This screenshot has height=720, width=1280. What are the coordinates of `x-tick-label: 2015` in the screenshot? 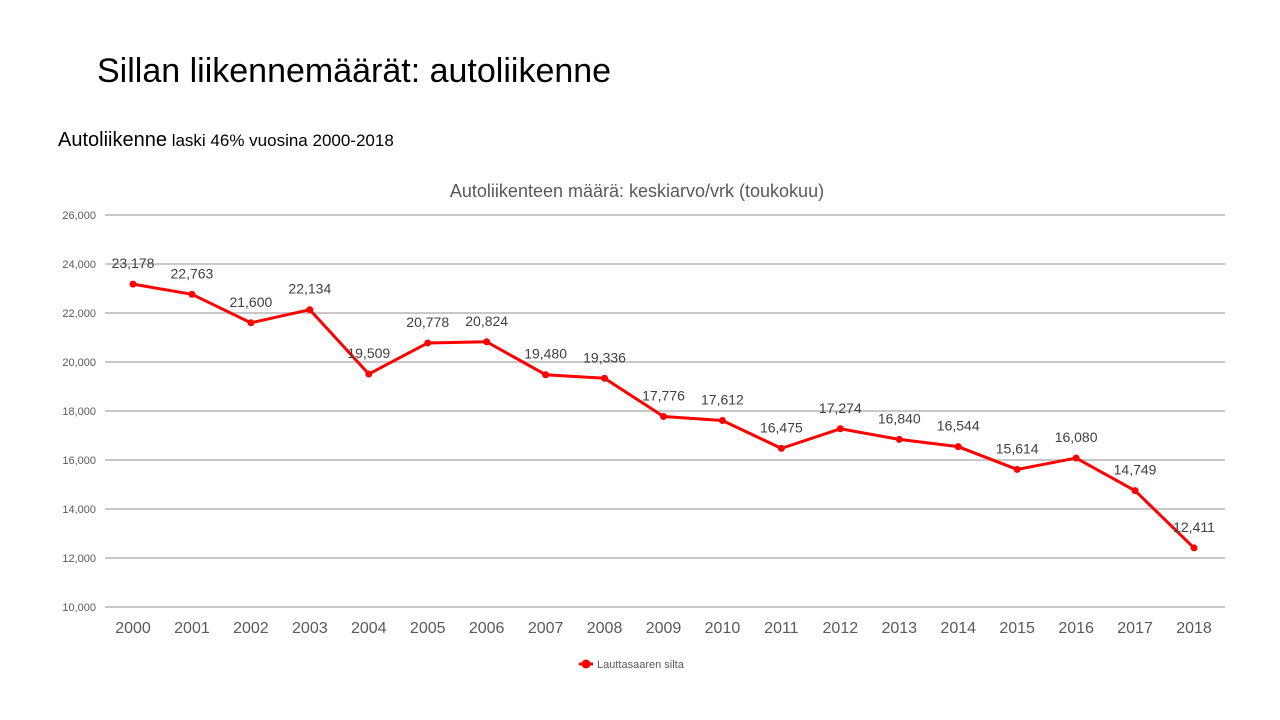 It's located at (1017, 628).